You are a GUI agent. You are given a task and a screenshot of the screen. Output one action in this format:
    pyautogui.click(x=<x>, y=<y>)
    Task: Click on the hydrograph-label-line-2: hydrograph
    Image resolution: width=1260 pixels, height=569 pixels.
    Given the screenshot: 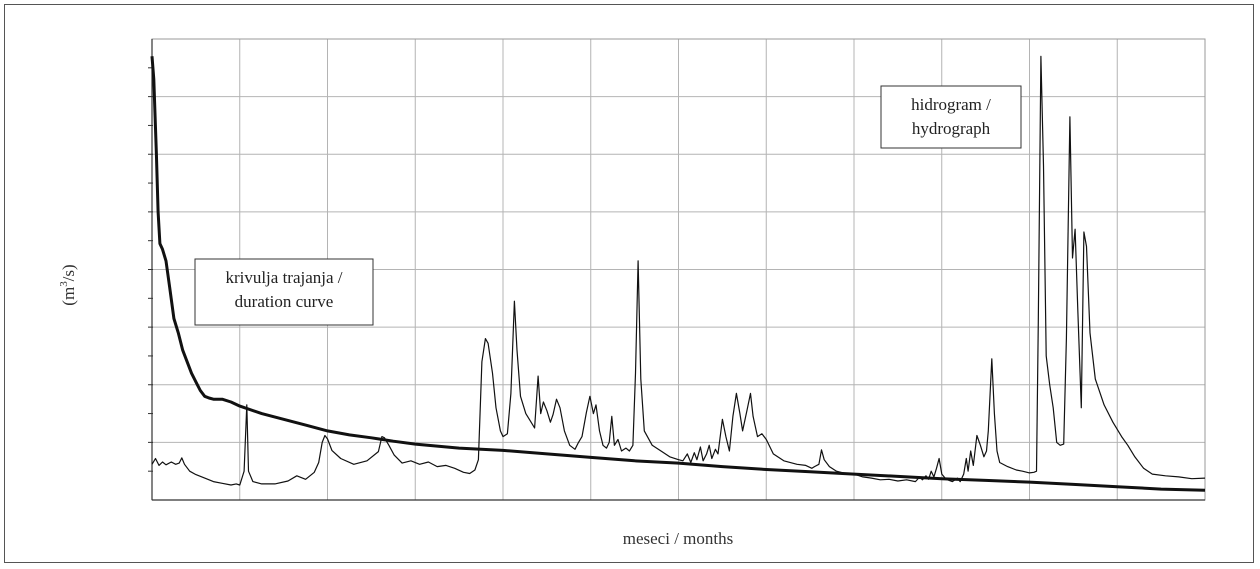 What is the action you would take?
    pyautogui.click(x=951, y=128)
    